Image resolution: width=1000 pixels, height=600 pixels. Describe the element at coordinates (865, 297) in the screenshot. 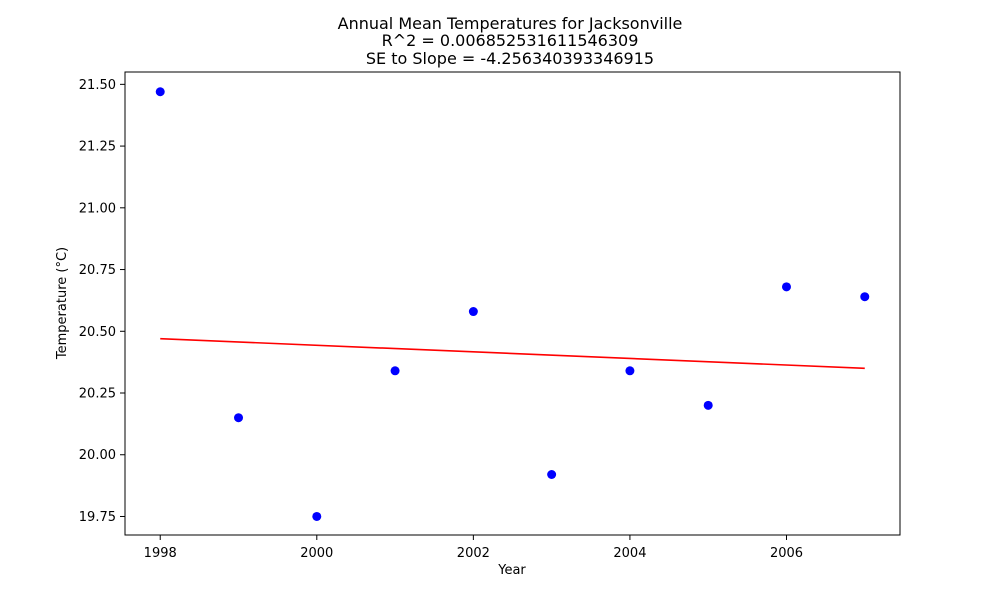

I see `data-point-2007` at that location.